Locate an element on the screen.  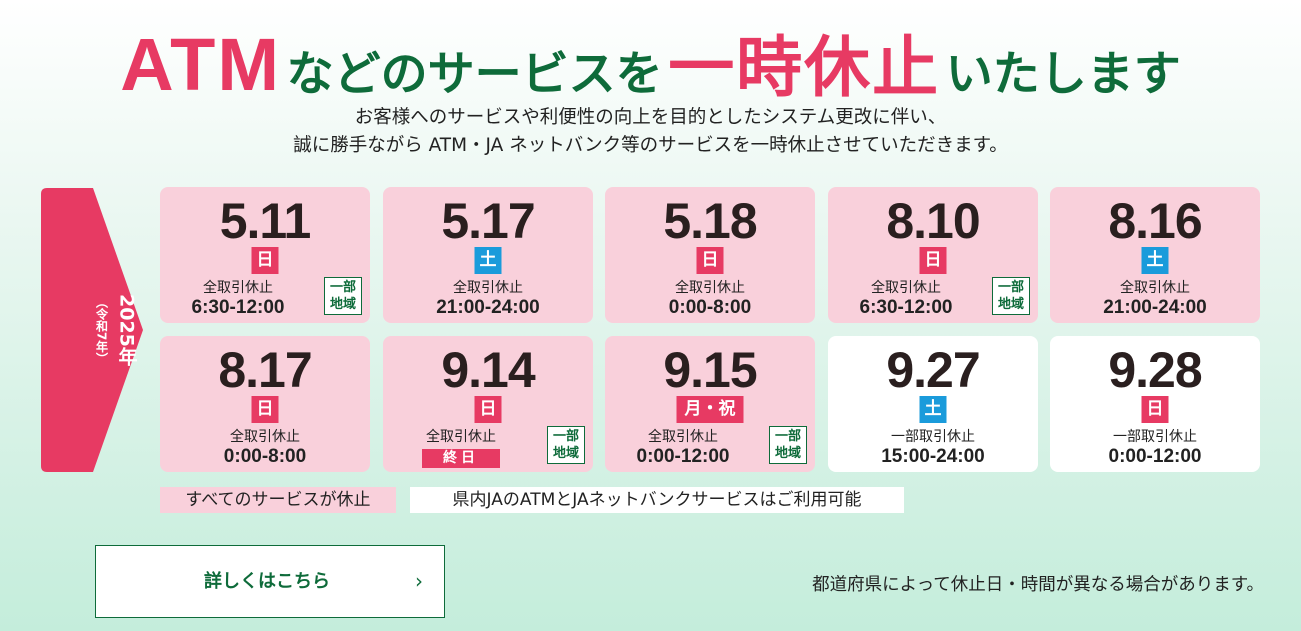
headline-atm: ATM is located at coordinates (201, 64).